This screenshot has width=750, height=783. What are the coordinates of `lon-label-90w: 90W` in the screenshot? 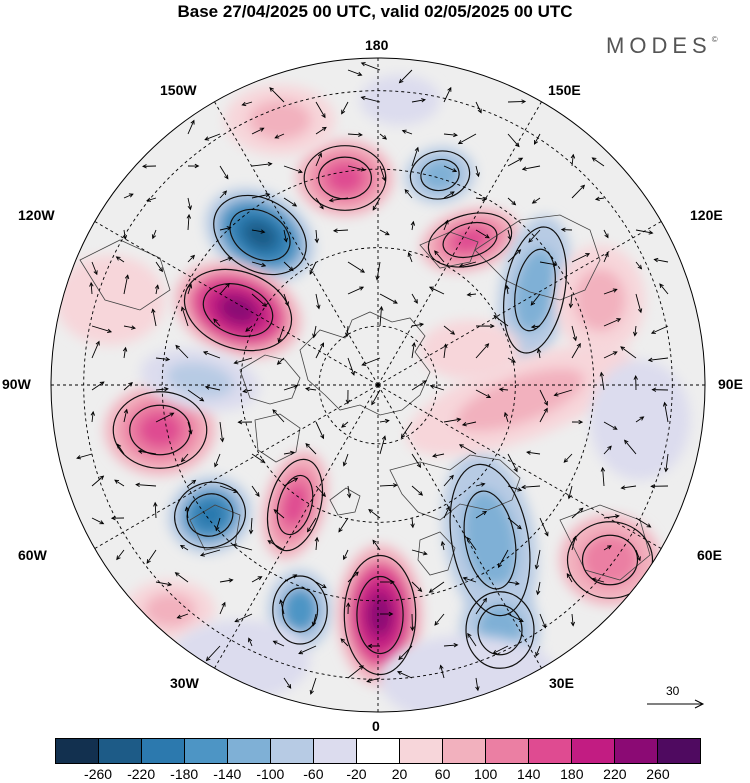 It's located at (16, 384).